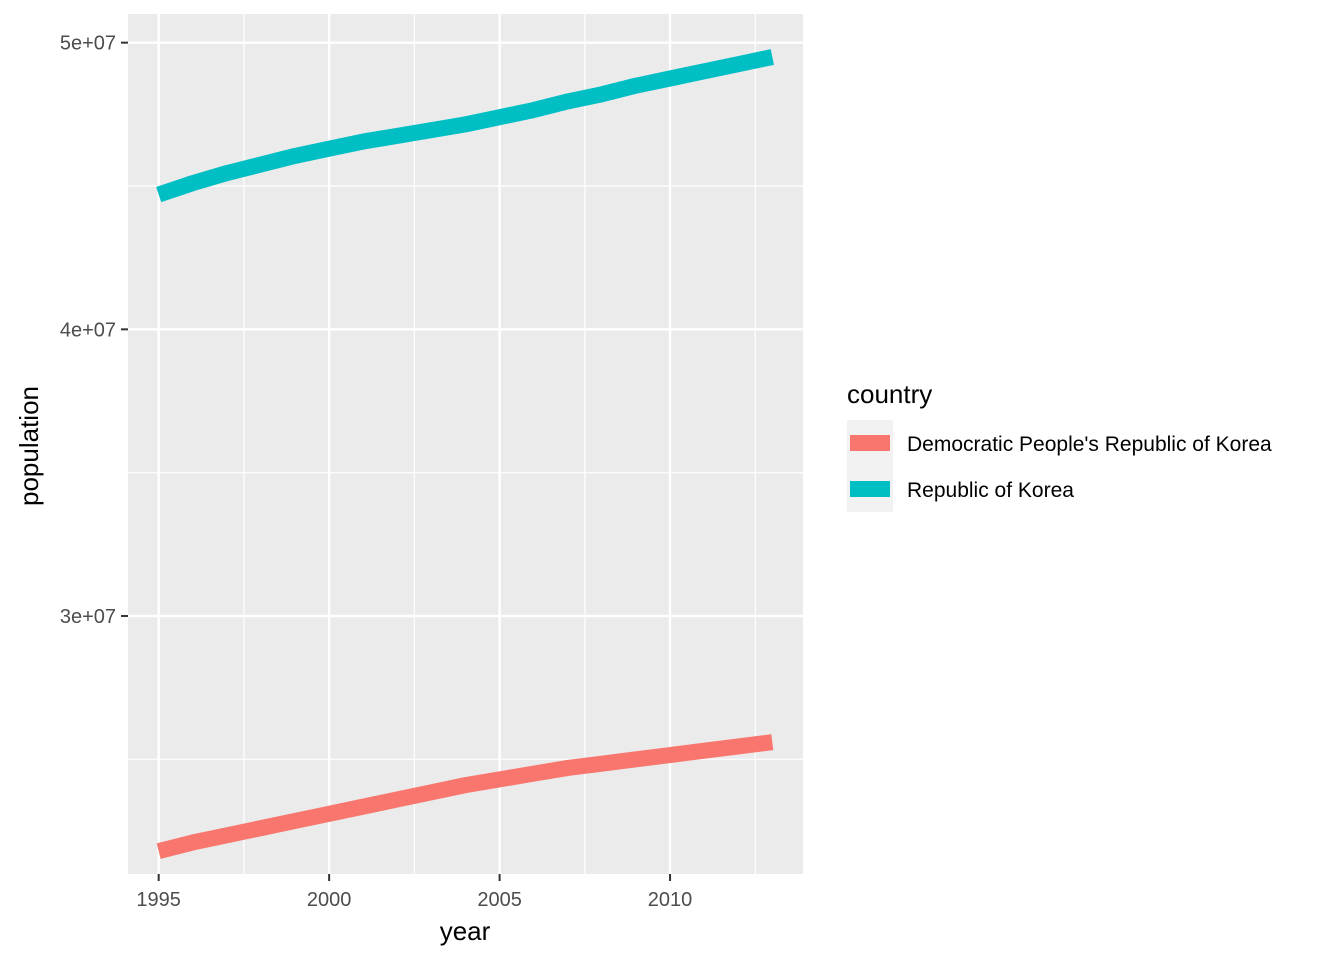 The height and width of the screenshot is (960, 1344). Describe the element at coordinates (158, 900) in the screenshot. I see `x-tick-label: 1995` at that location.